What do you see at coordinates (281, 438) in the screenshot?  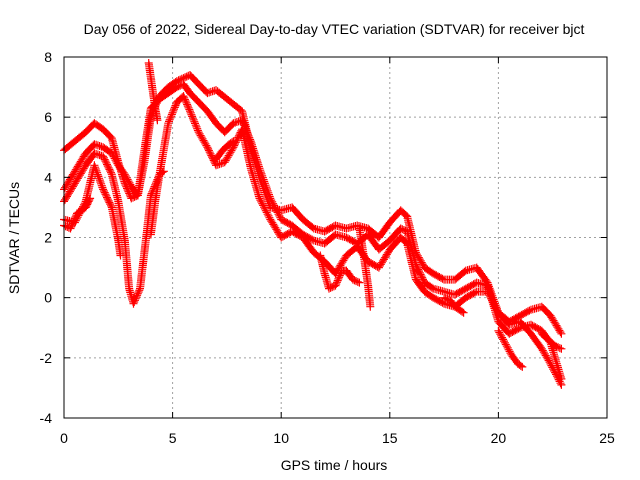 I see `x-tick-label: 10` at bounding box center [281, 438].